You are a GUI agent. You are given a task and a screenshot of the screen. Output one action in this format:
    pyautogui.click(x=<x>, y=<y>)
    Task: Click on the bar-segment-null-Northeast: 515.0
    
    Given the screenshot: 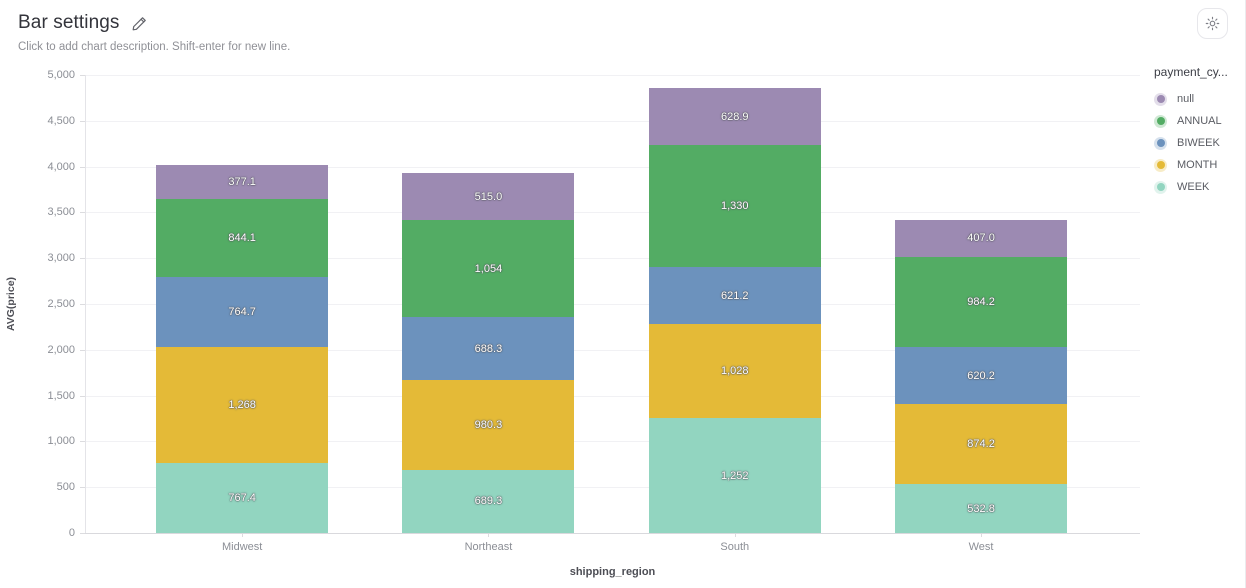 What is the action you would take?
    pyautogui.click(x=488, y=197)
    